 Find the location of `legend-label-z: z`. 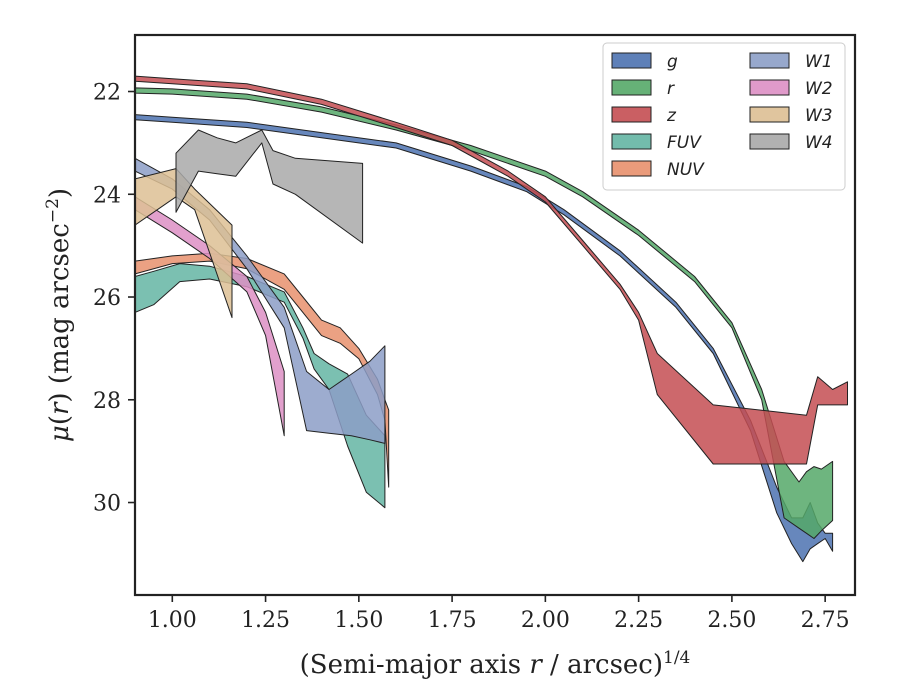

legend-label-z: z is located at coordinates (671, 116).